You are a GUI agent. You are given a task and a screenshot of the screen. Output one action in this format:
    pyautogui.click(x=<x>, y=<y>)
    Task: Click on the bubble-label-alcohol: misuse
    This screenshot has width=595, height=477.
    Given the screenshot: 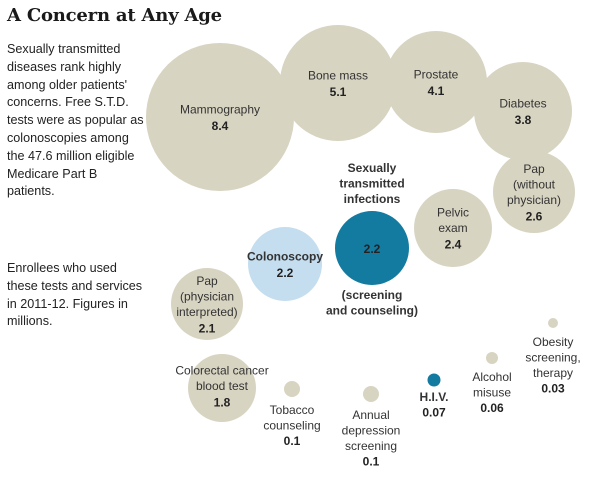 What is the action you would take?
    pyautogui.click(x=492, y=393)
    